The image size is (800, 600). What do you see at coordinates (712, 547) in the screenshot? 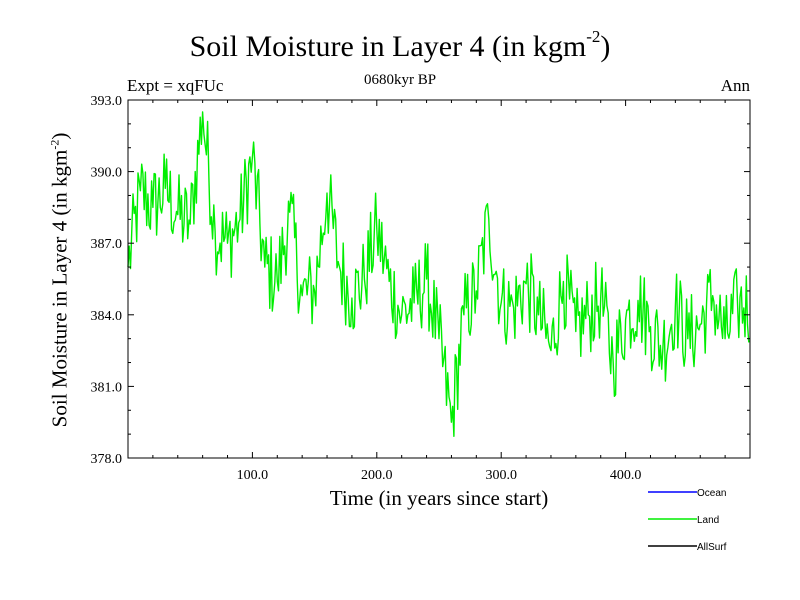
I see `legend-label-allsurf: AllSurf` at bounding box center [712, 547].